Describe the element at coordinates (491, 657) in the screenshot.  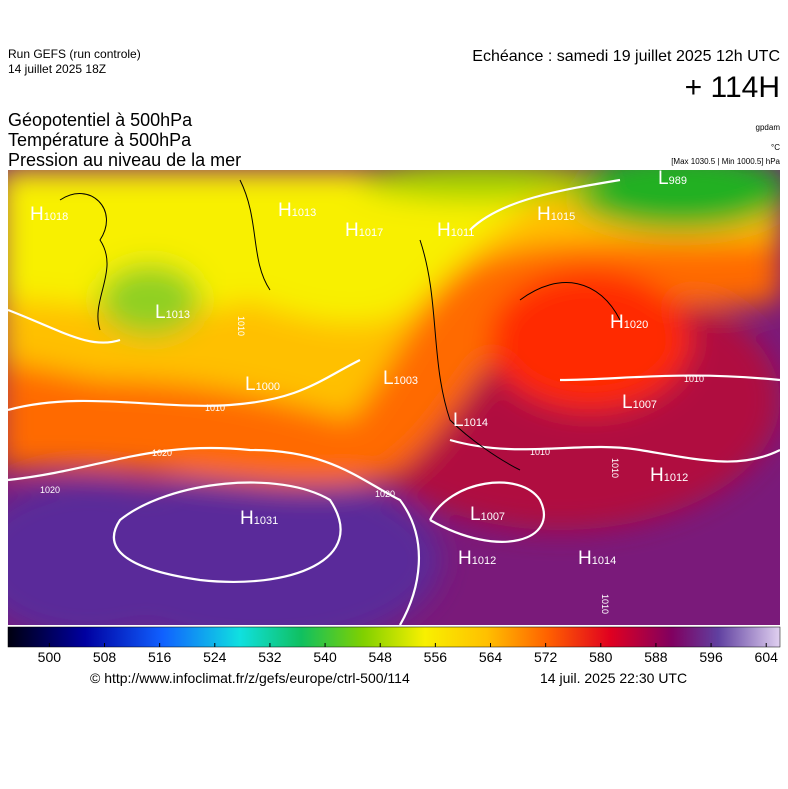
I see `colorbar-tick-label: 564` at that location.